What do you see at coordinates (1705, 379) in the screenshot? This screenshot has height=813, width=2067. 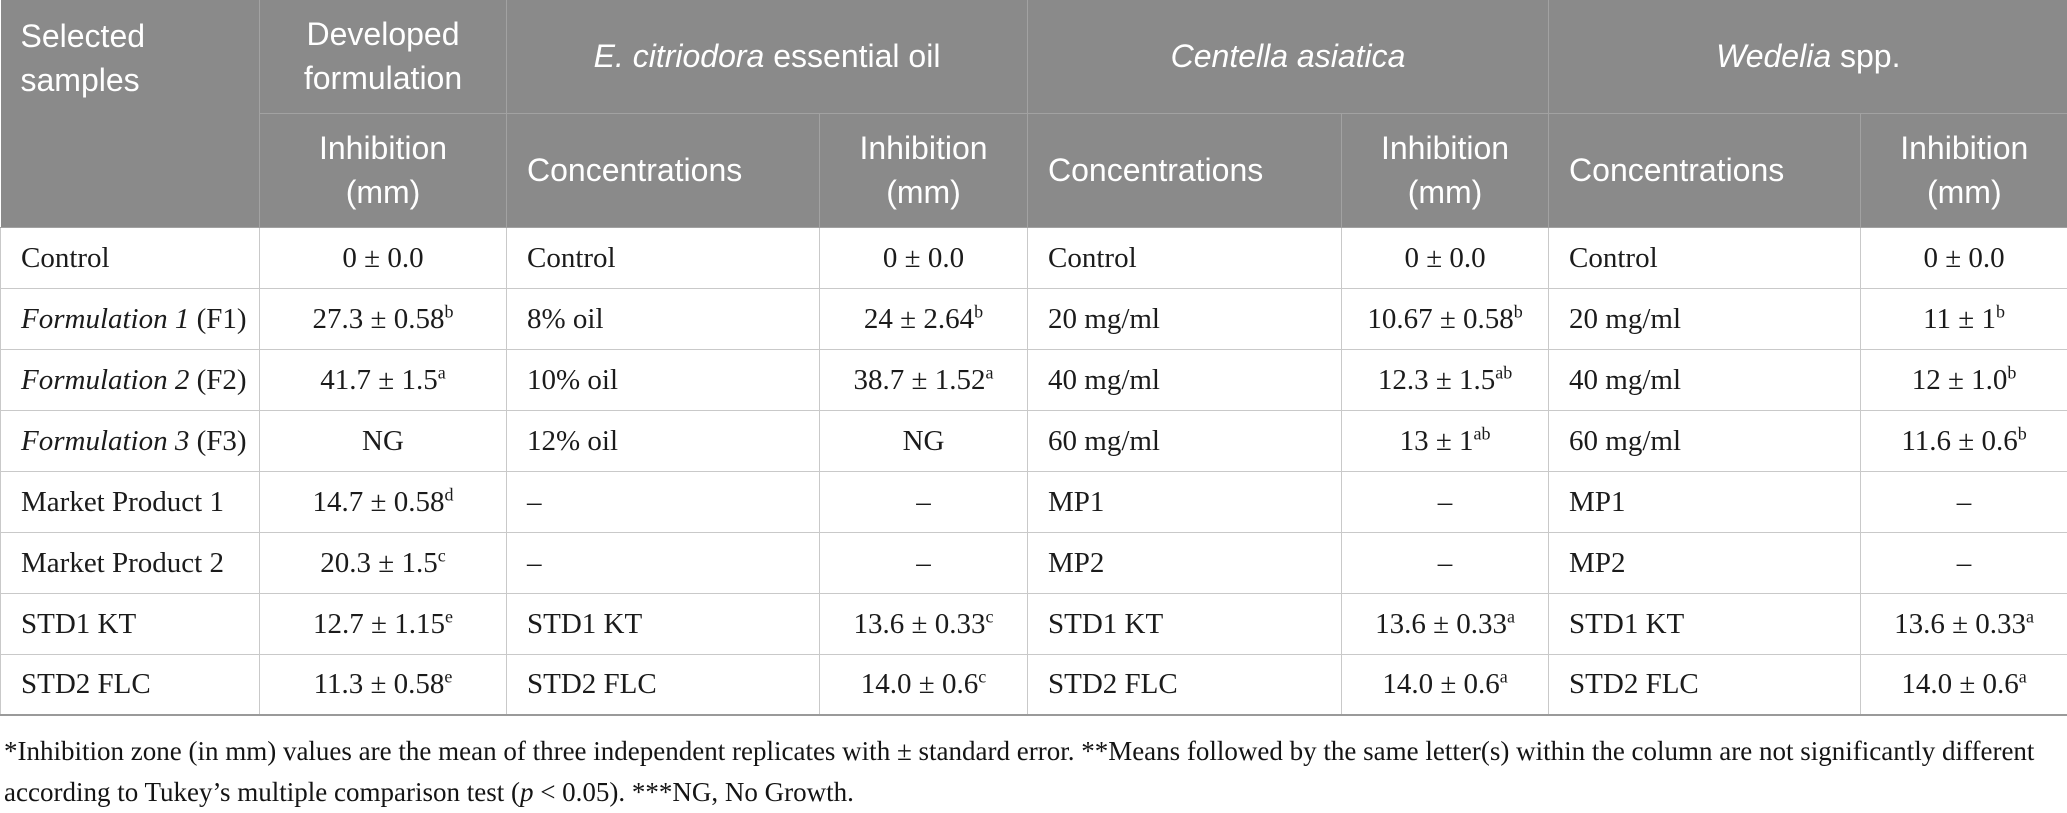 I see `cell-we-concentration: 40 mg/ml` at bounding box center [1705, 379].